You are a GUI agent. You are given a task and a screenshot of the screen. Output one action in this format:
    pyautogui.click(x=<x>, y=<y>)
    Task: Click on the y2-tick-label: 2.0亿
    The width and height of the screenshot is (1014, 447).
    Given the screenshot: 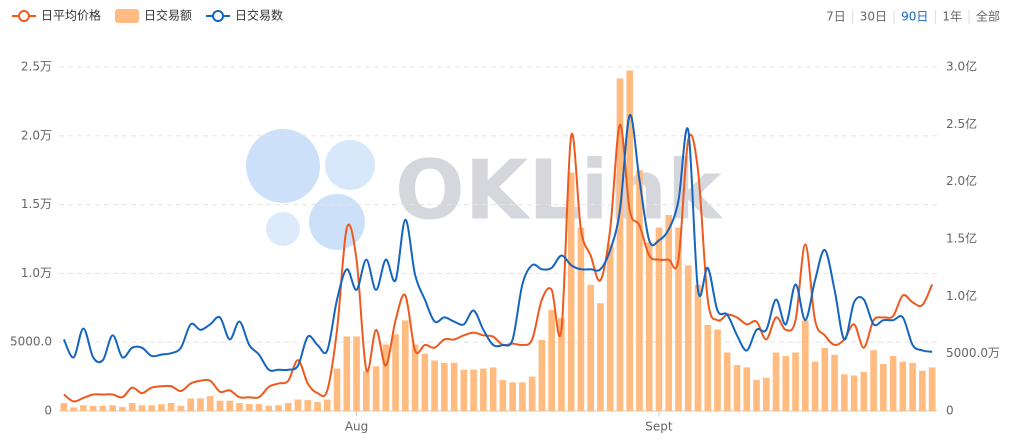 What is the action you would take?
    pyautogui.click(x=961, y=180)
    